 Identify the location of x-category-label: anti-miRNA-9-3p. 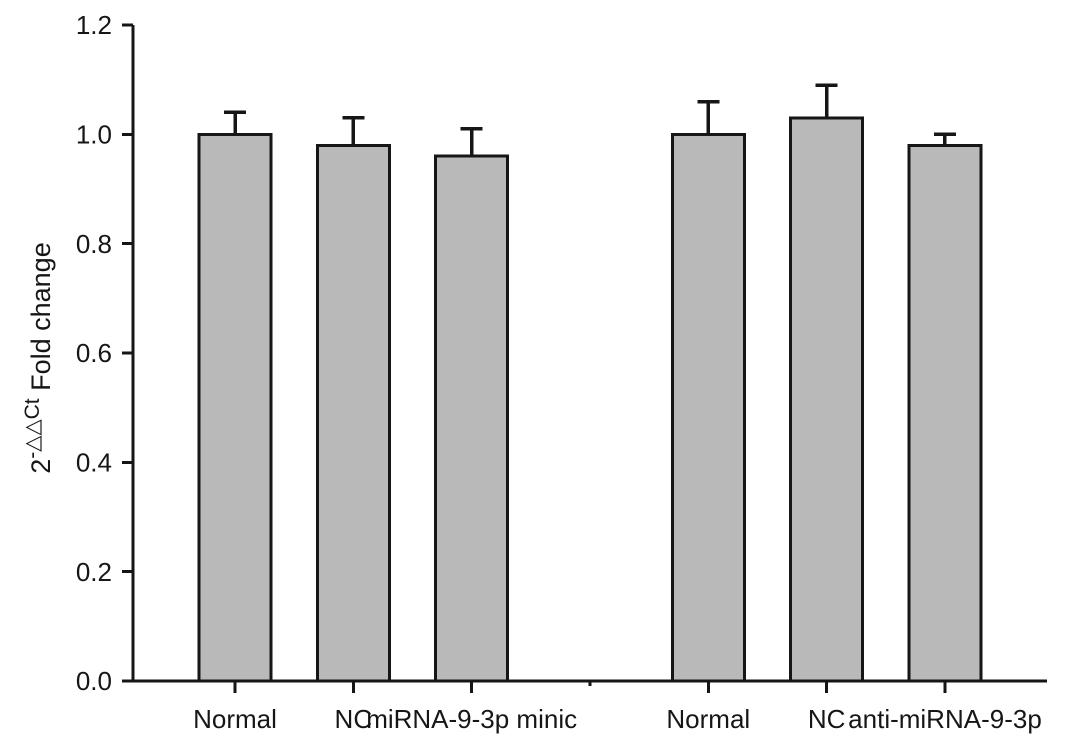
(945, 719).